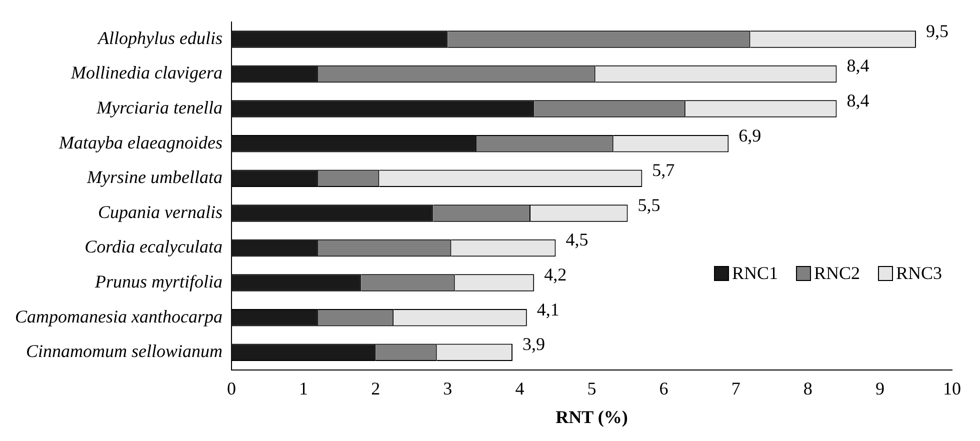  What do you see at coordinates (952, 388) in the screenshot?
I see `x-tick-label: 10` at bounding box center [952, 388].